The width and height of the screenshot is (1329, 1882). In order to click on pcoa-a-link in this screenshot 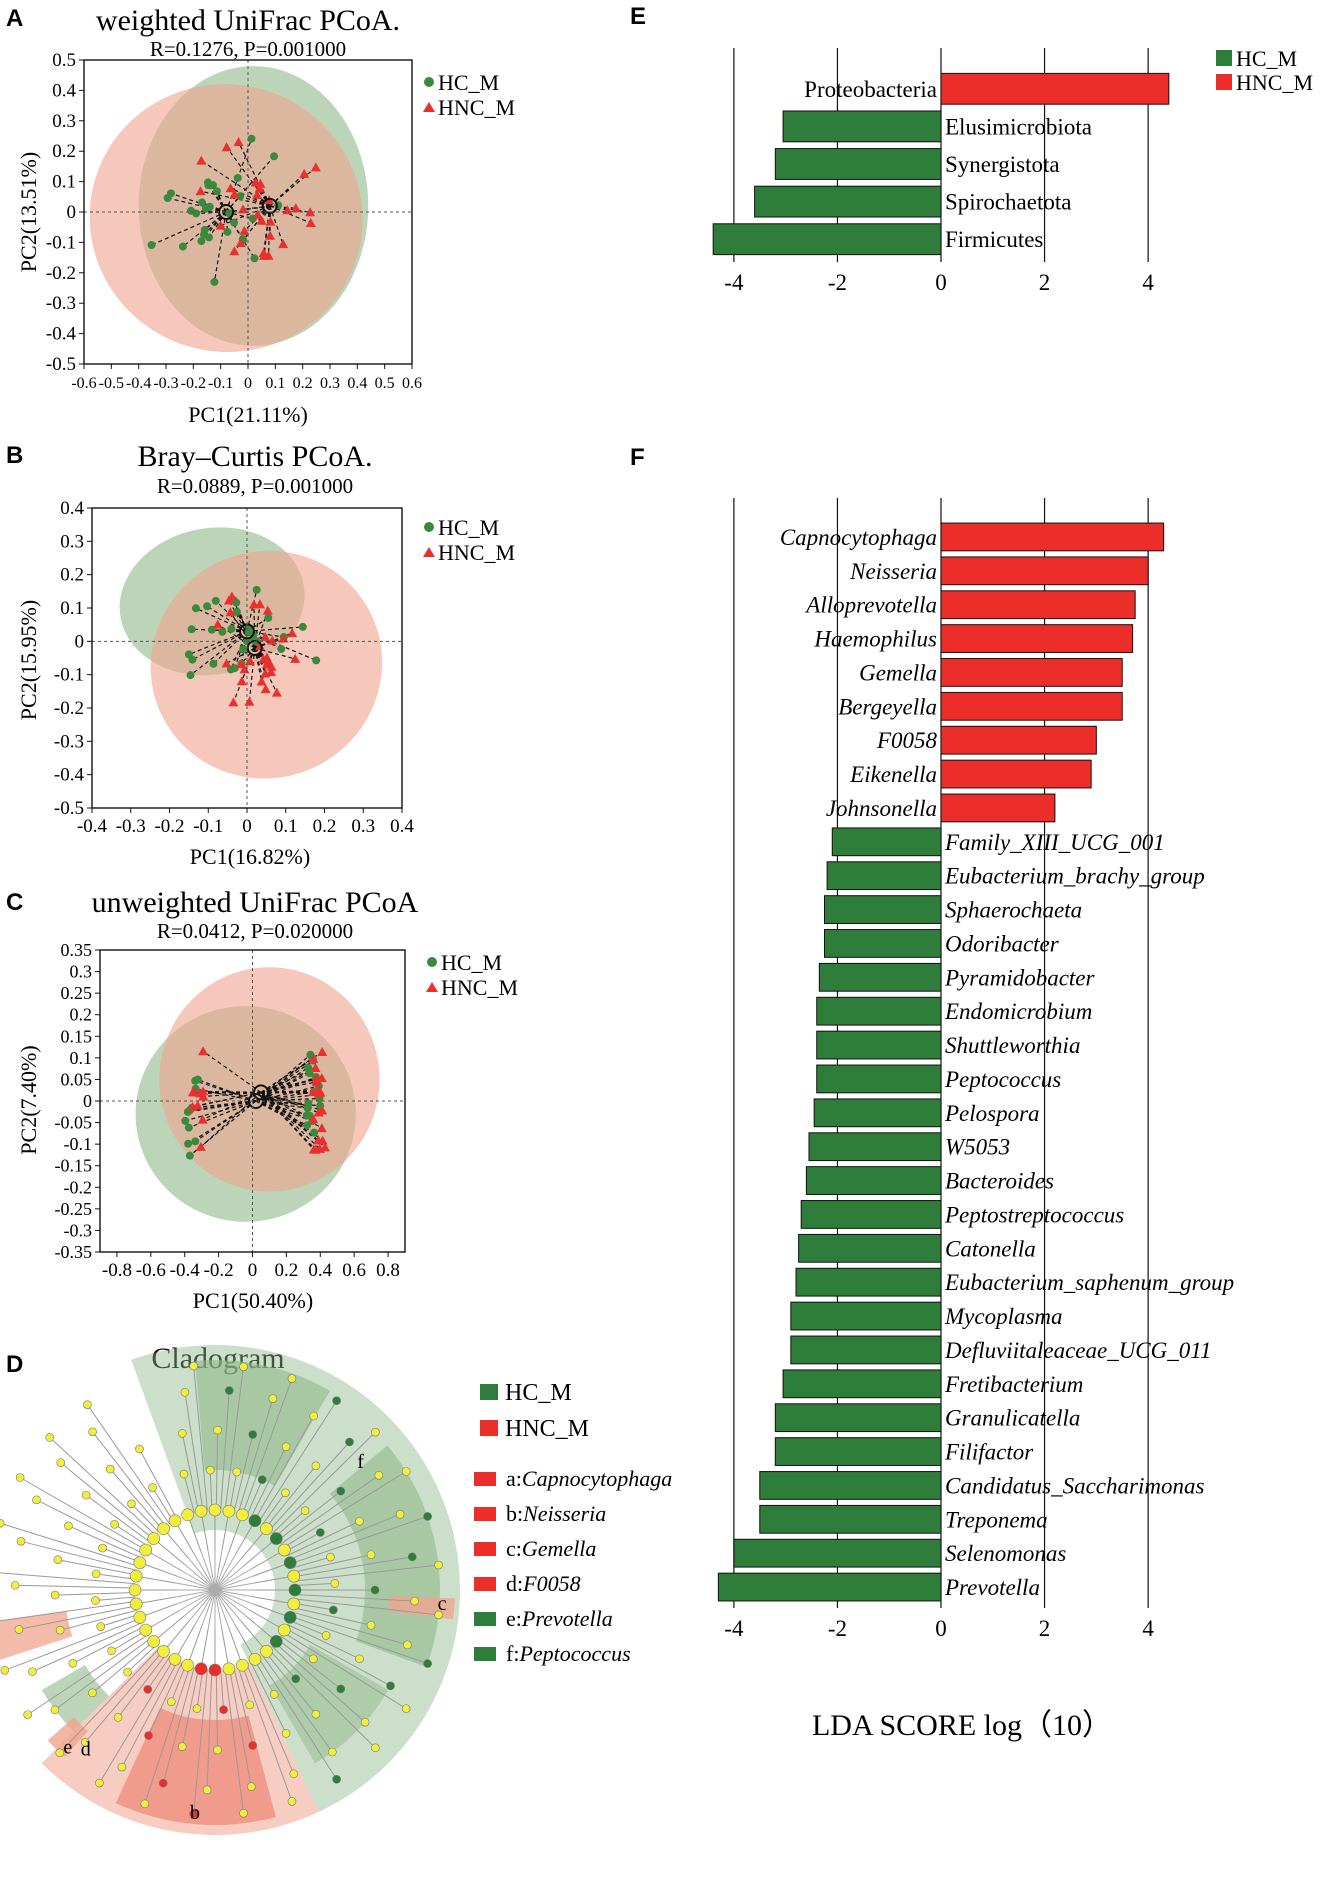, I will do `click(221, 201)`.